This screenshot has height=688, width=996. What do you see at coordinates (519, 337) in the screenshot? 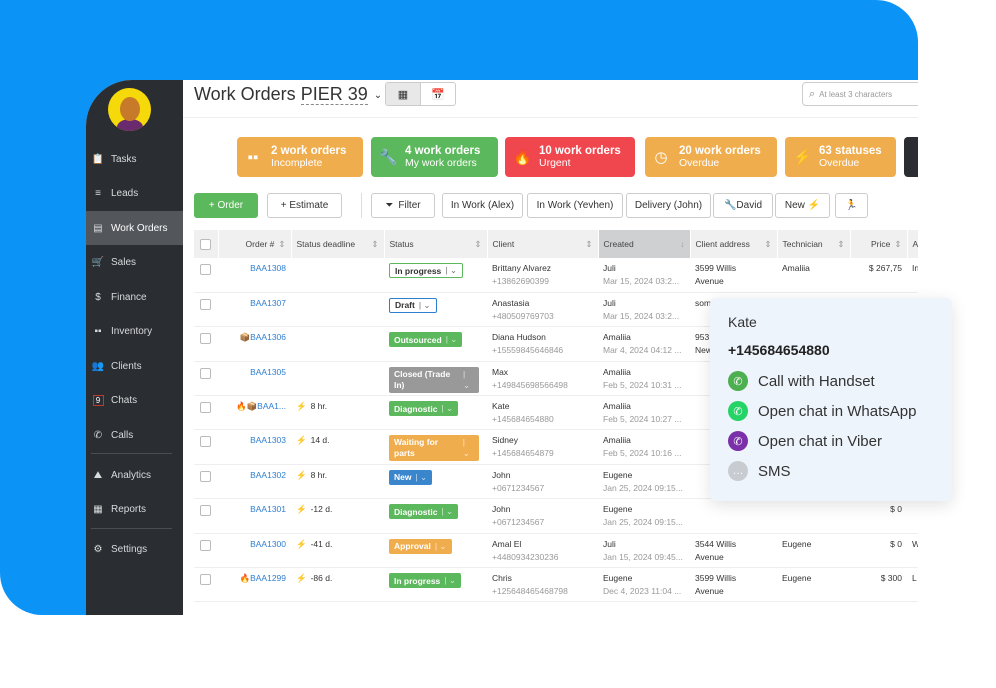
I see `client-name: Diana Hudson` at bounding box center [519, 337].